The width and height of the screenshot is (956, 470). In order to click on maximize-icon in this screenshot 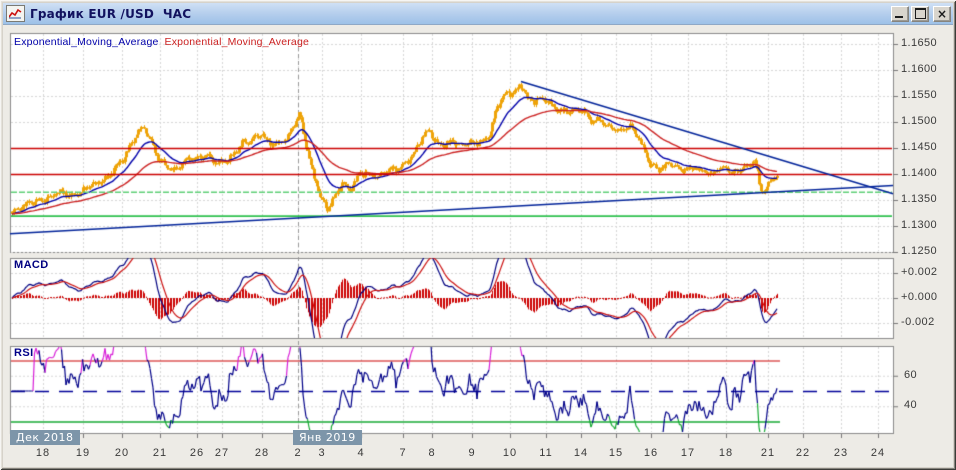, I will do `click(920, 13)`.